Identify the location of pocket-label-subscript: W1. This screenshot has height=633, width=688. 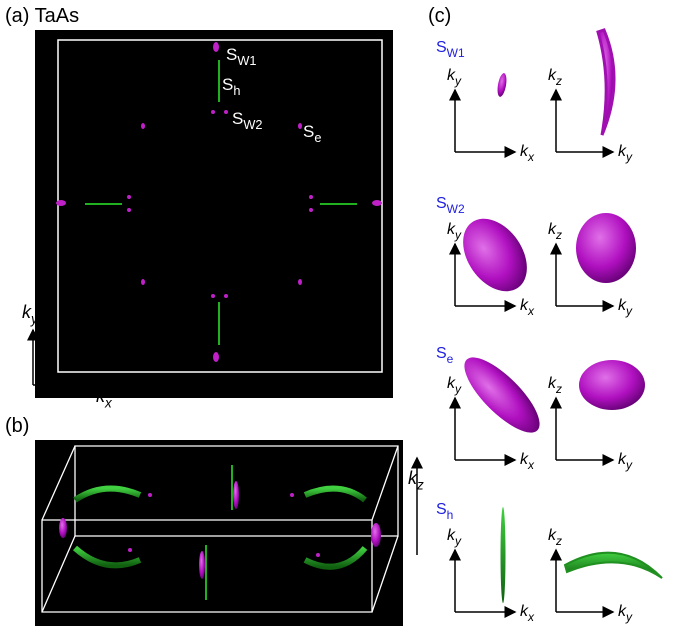
(246, 60).